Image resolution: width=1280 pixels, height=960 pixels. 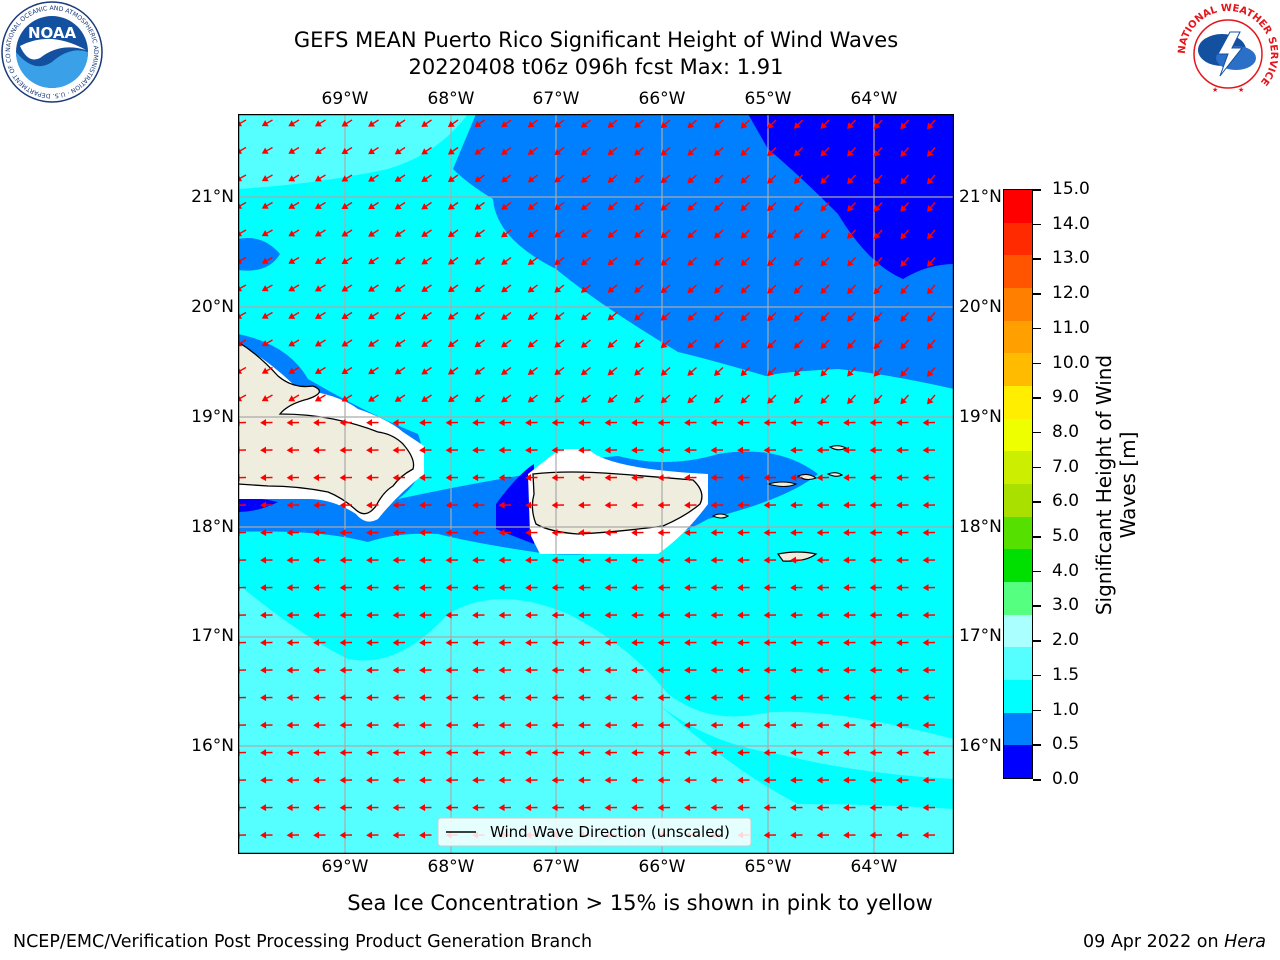 I want to click on lat-label-right: 20°N, so click(x=980, y=307).